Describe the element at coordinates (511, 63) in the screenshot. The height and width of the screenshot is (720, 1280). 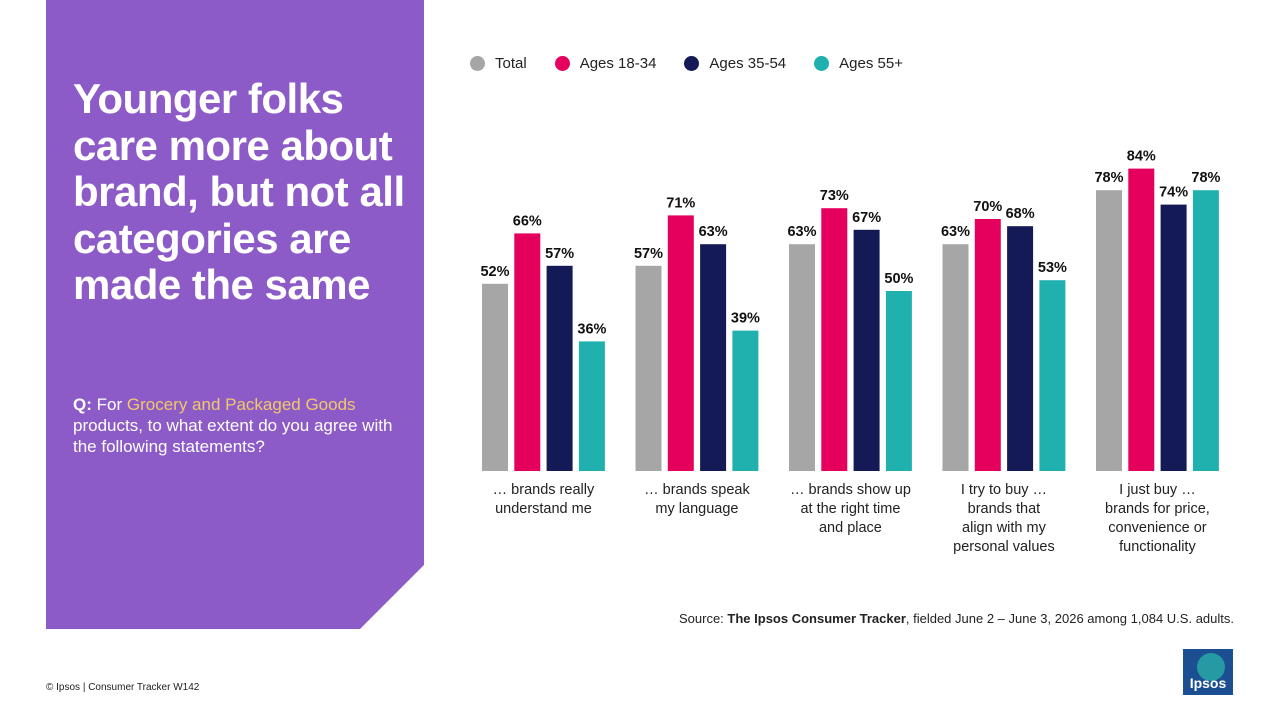
I see `legend-label: Total` at that location.